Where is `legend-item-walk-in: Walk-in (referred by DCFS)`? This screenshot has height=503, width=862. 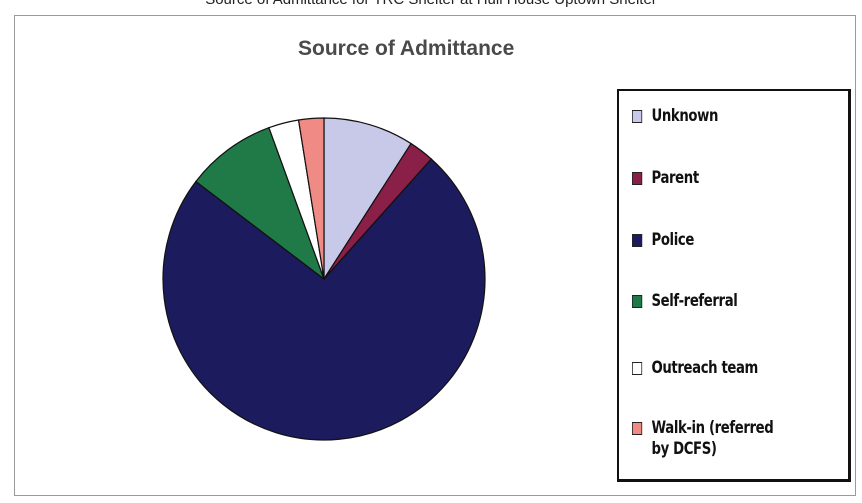 legend-item-walk-in: Walk-in (referred by DCFS) is located at coordinates (737, 439).